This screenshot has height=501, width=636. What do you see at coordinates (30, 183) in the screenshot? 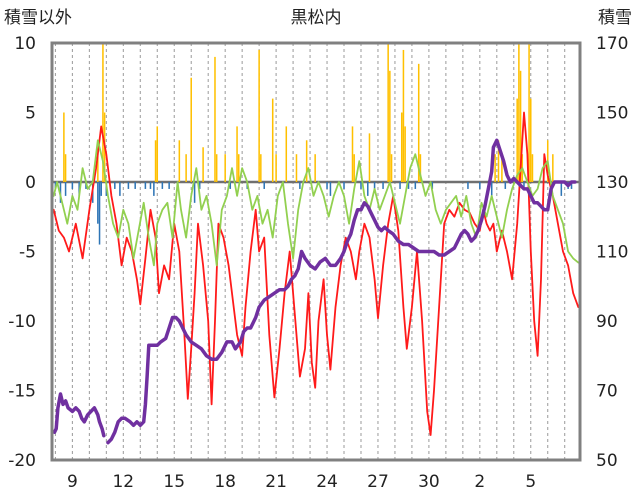
I see `left-tick-label: 0` at bounding box center [30, 183].